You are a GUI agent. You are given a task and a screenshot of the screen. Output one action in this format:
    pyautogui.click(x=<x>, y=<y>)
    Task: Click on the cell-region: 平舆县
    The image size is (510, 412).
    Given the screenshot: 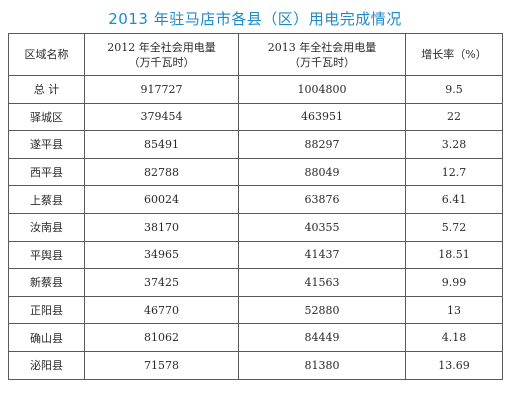 What is the action you would take?
    pyautogui.click(x=46, y=255)
    